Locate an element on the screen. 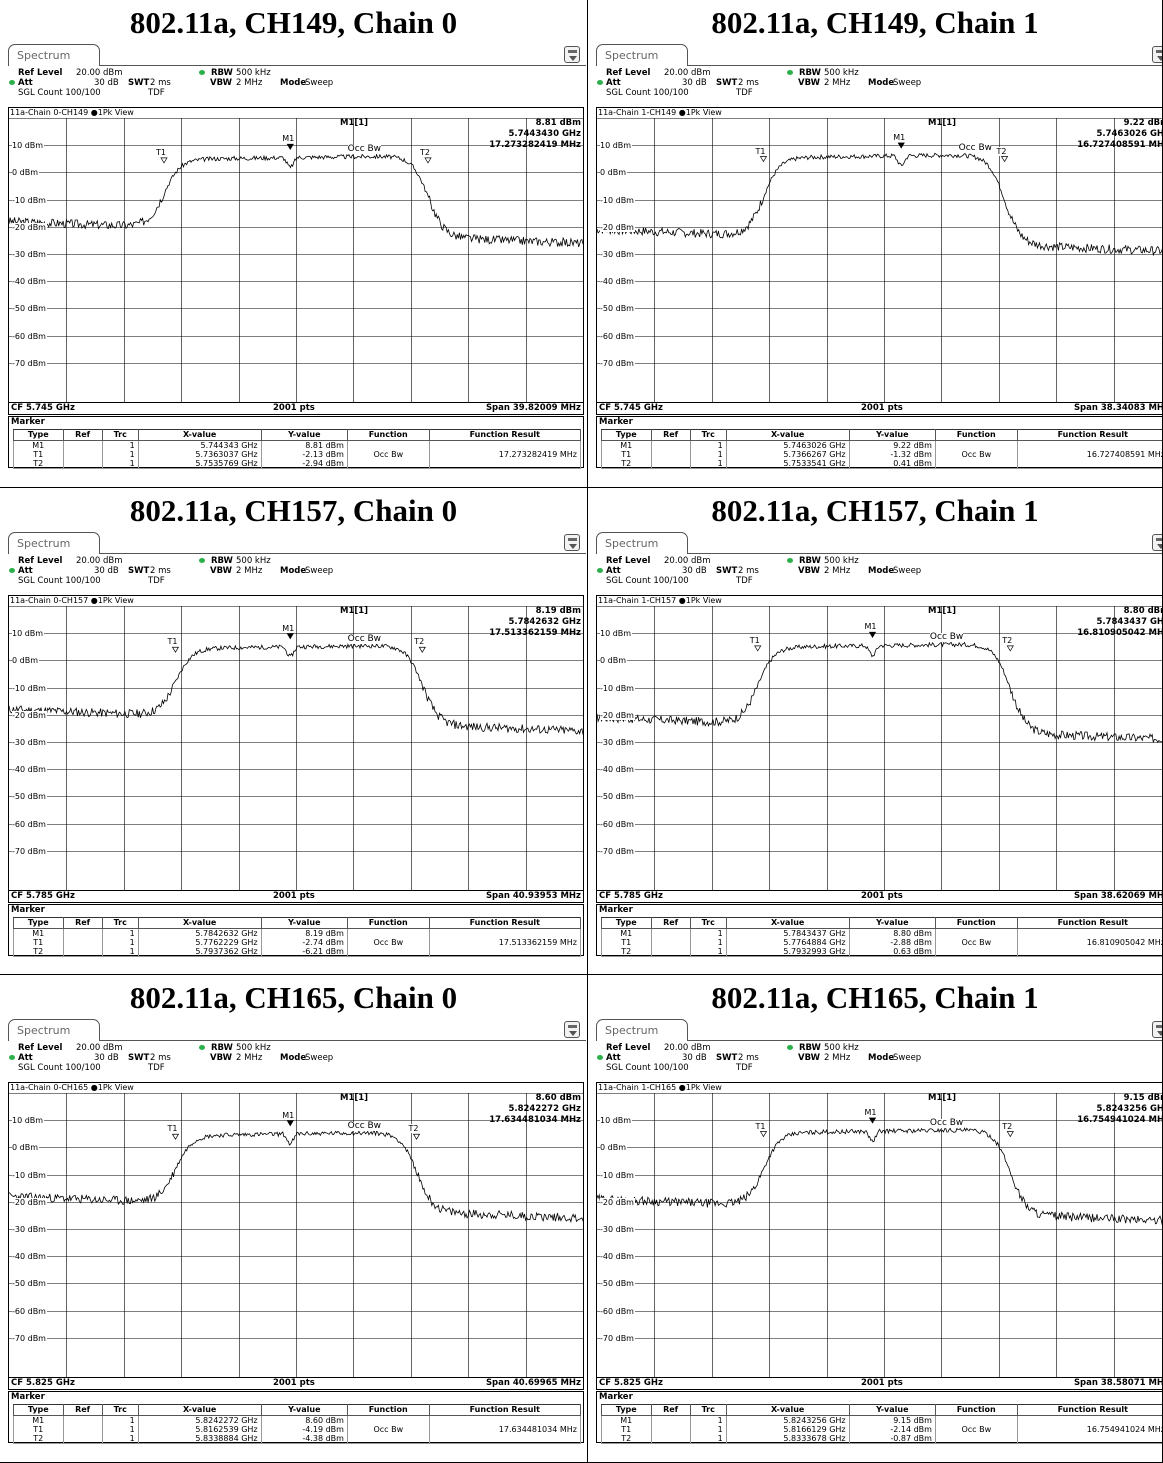 This screenshot has height=1463, width=1163. y-axis-label: -30 dBm is located at coordinates (29, 254).